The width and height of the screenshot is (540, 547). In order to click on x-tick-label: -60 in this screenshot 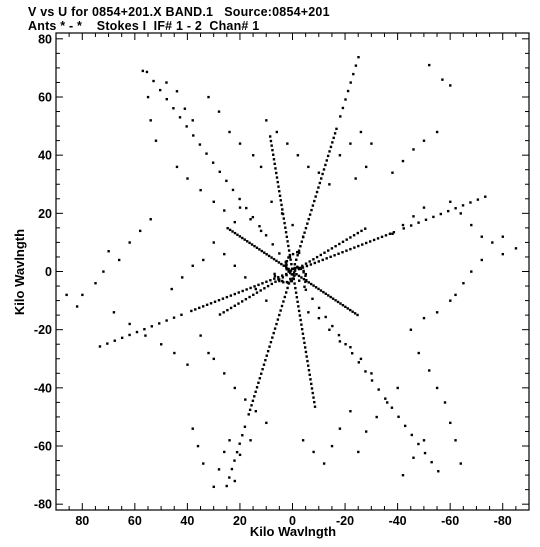, I will do `click(450, 521)`.